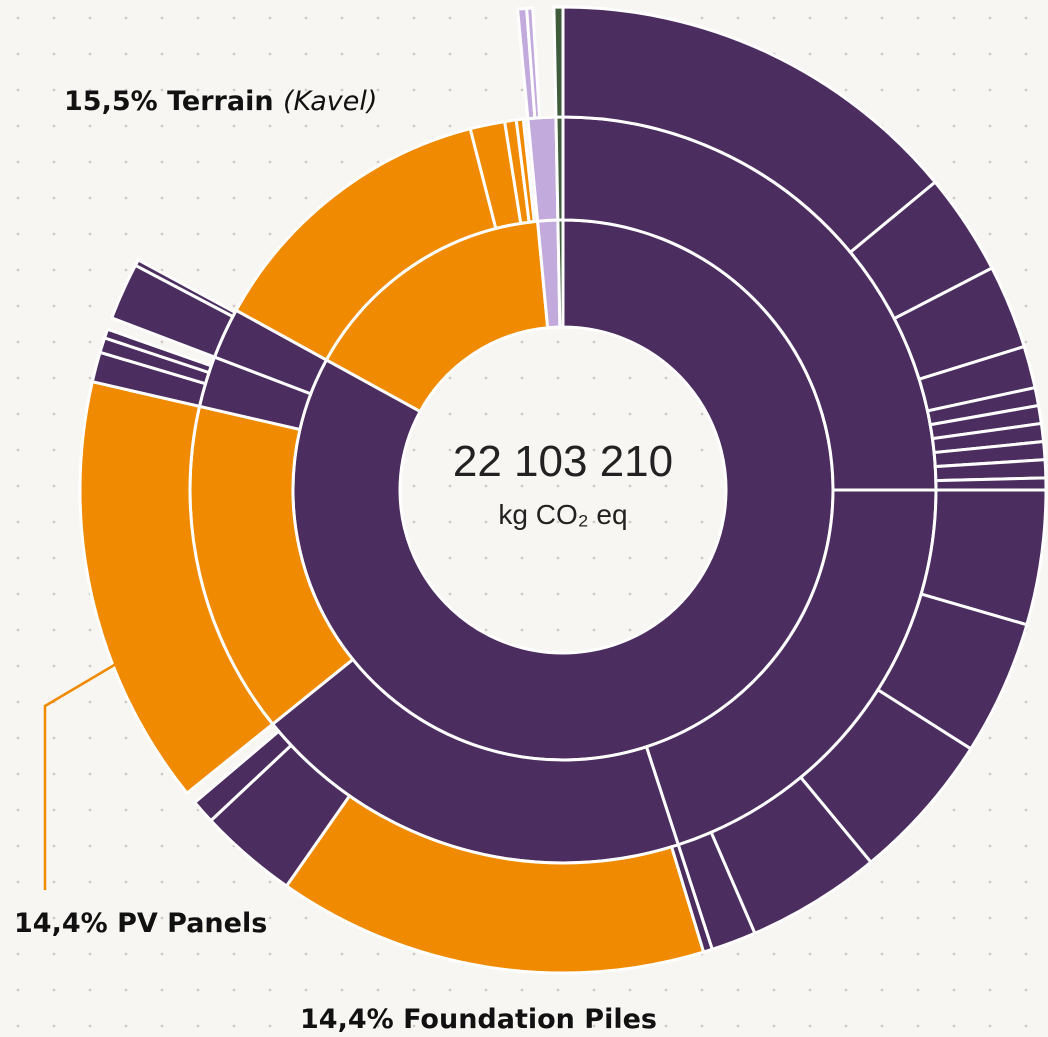  I want to click on annotation: 15,5% Terrain (Kavel), so click(220, 101).